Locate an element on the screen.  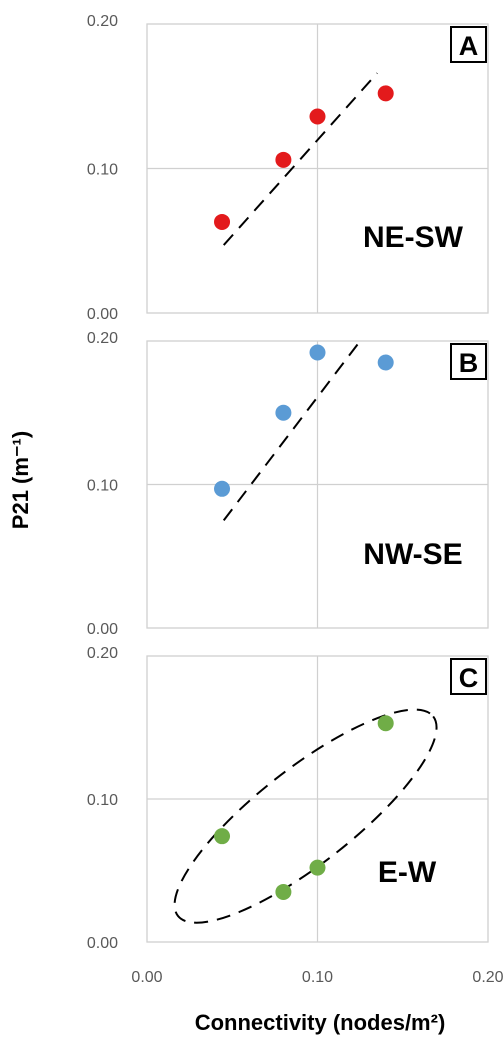
group-label: NE-SW is located at coordinates (413, 237).